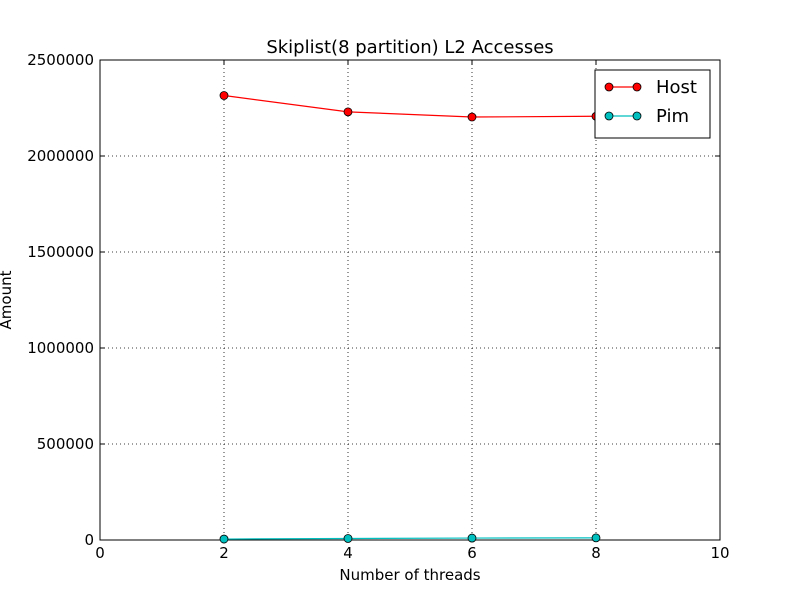  I want to click on y-tick-label: 2000000, so click(60, 156).